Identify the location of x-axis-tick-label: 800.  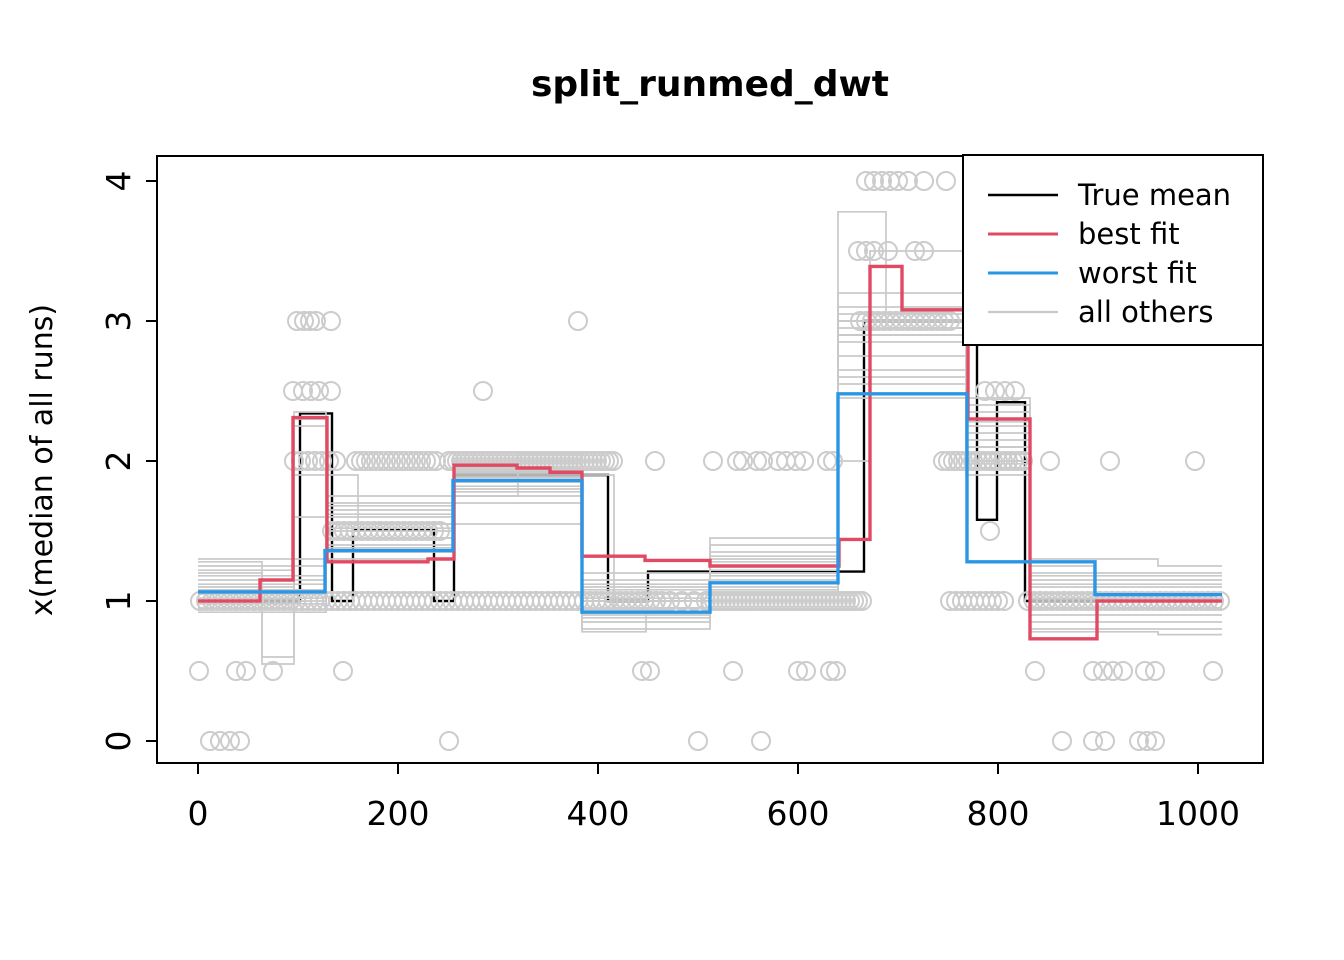
(998, 813).